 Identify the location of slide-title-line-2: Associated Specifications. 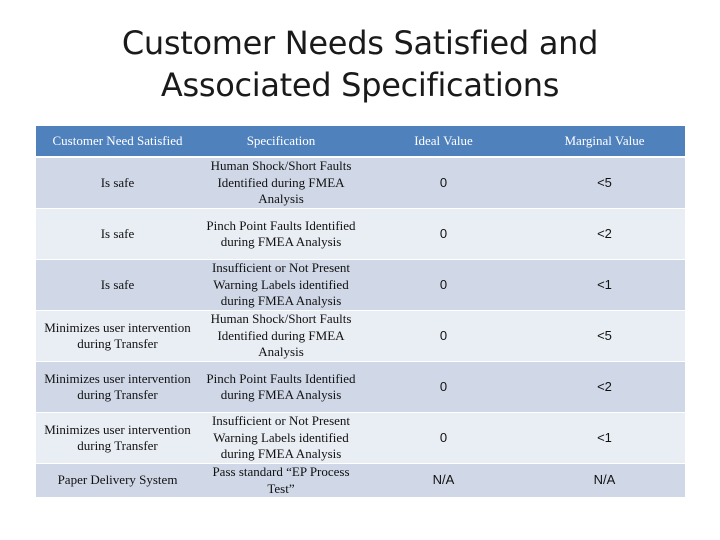
(360, 85).